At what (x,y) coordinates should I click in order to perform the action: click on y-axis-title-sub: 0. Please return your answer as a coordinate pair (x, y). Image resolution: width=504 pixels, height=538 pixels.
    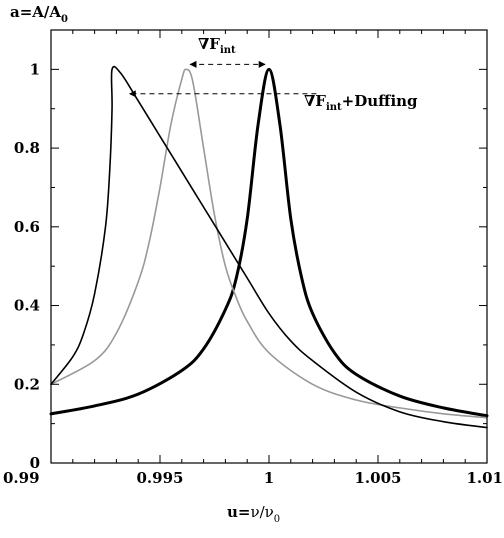
    Looking at the image, I should click on (64, 19).